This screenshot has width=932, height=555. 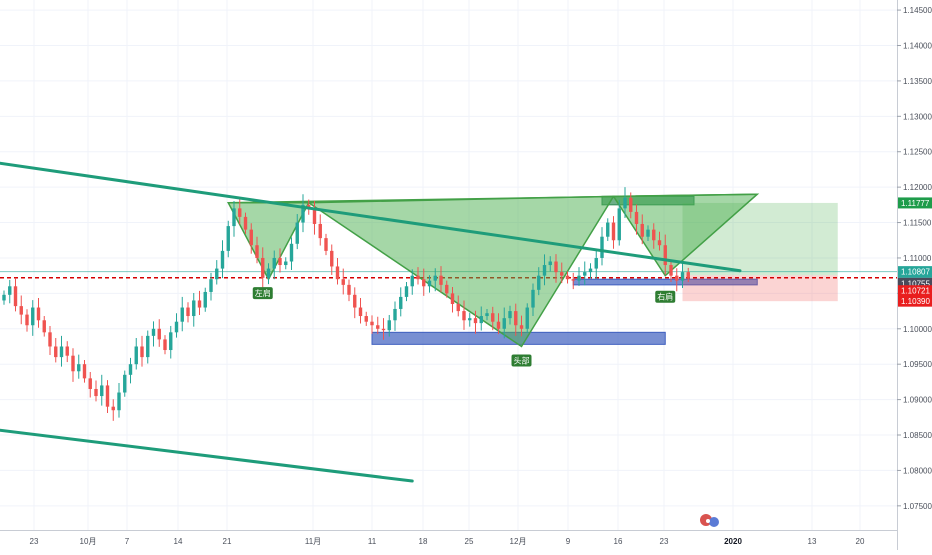 I want to click on price-tick-label: 1.14500, so click(x=917, y=10).